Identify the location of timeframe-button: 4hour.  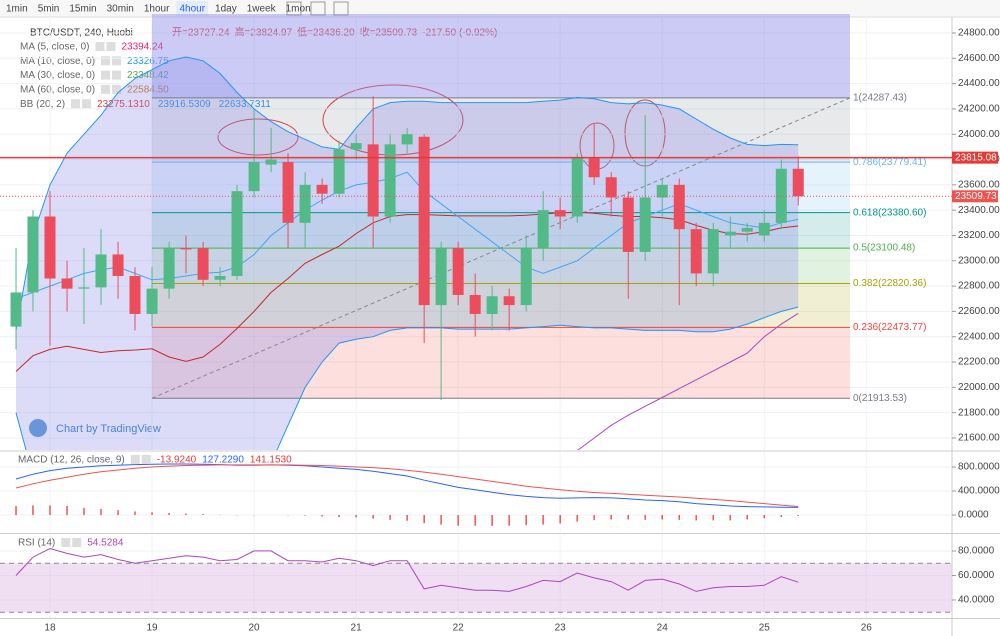
(192, 9).